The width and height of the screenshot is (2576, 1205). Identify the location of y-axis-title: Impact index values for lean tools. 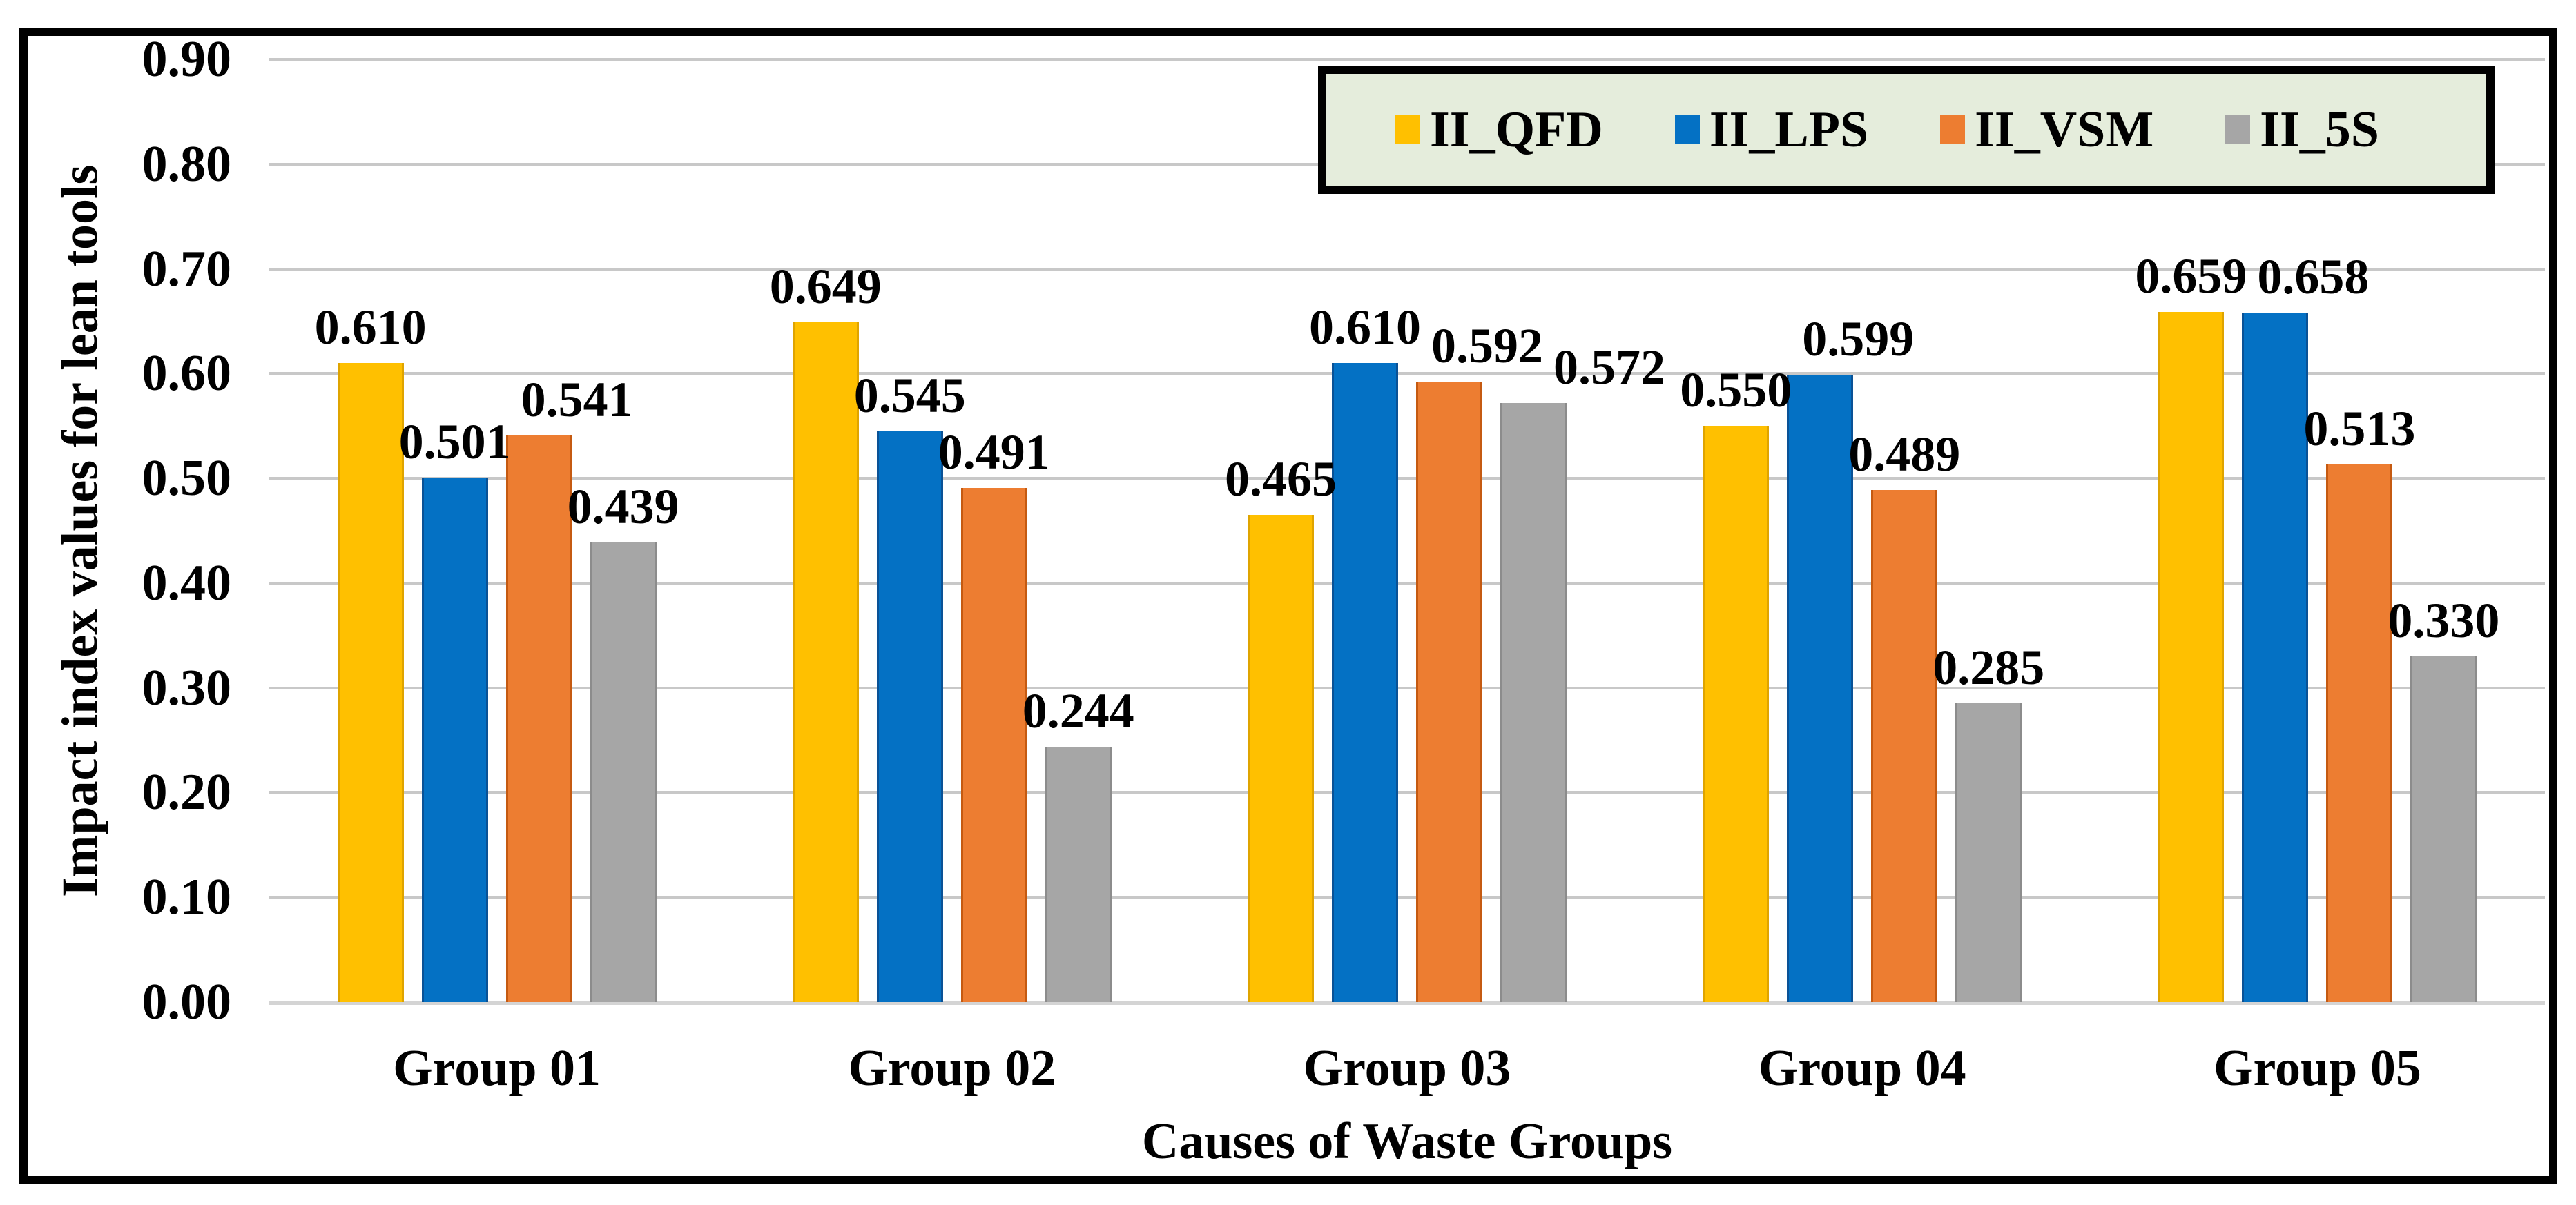
(80, 530).